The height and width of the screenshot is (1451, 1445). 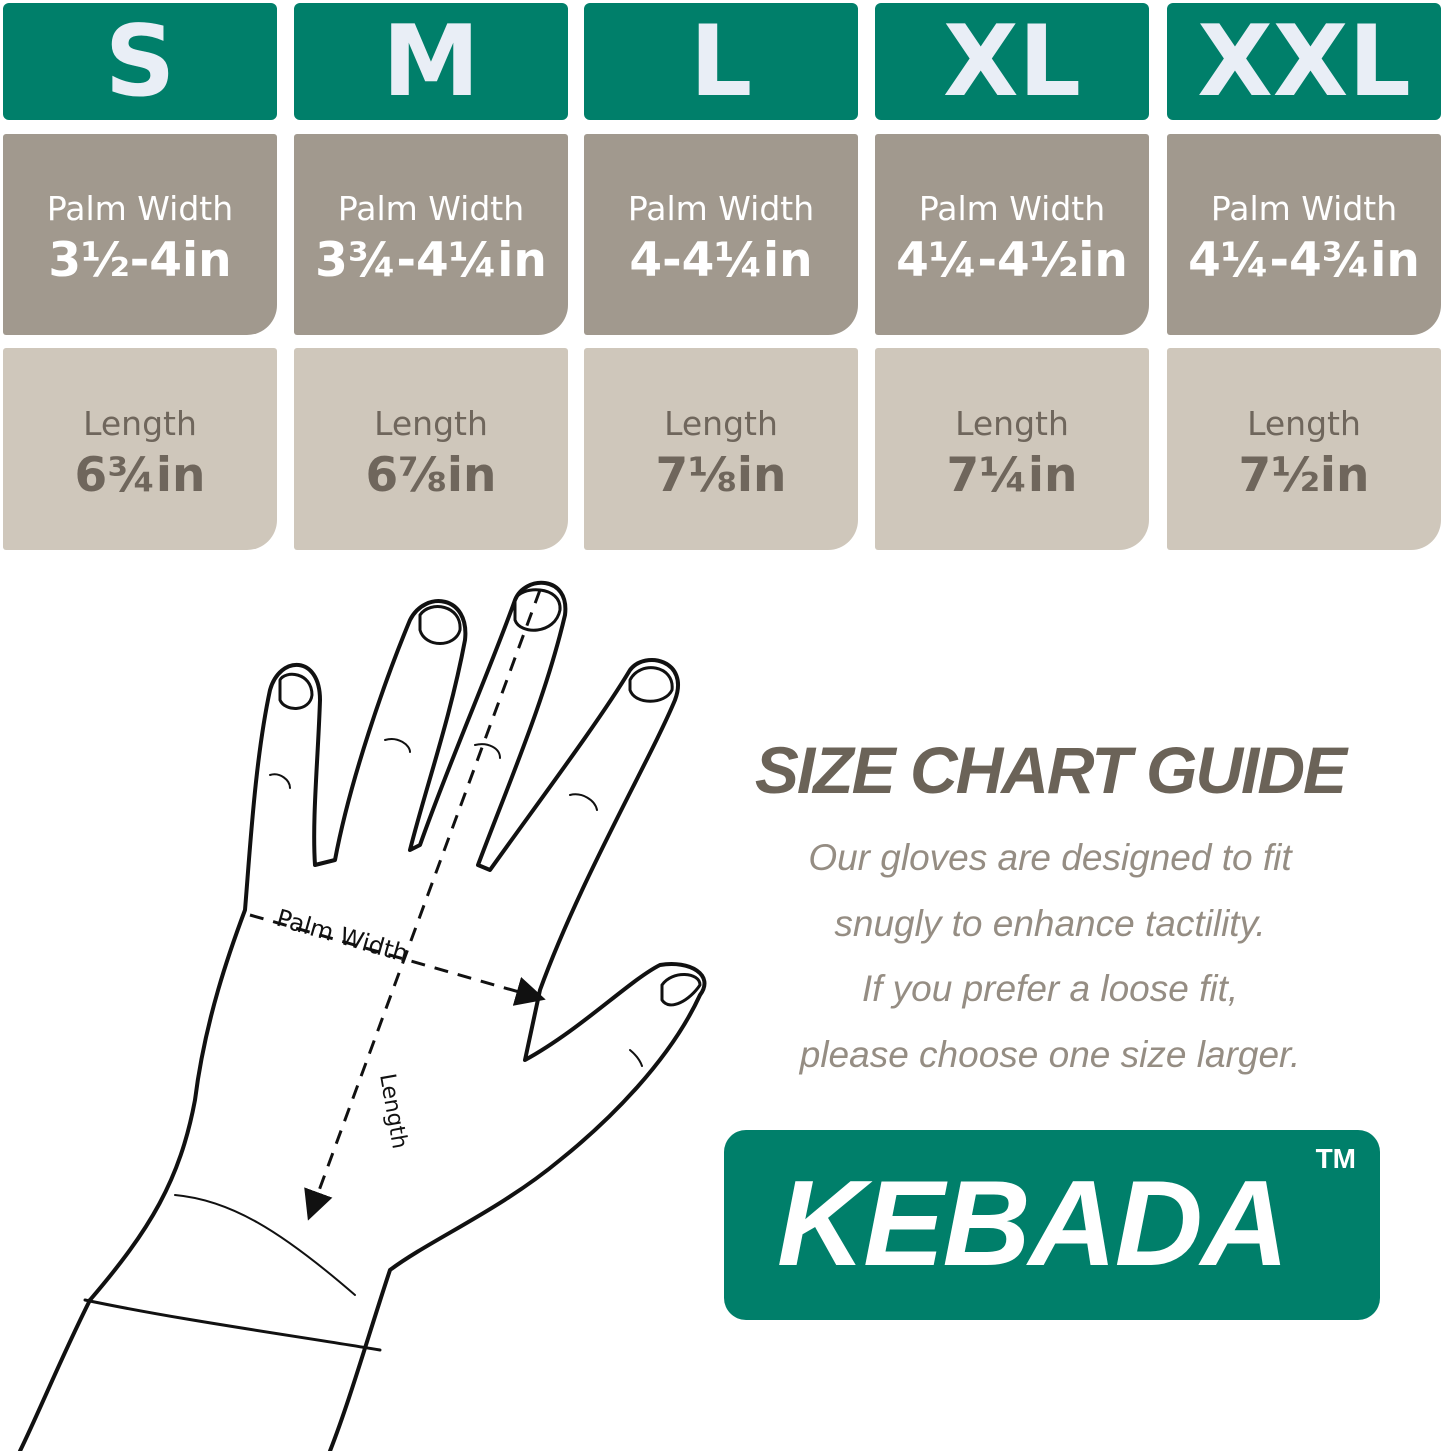 I want to click on length-value: 7½in, so click(x=1304, y=475).